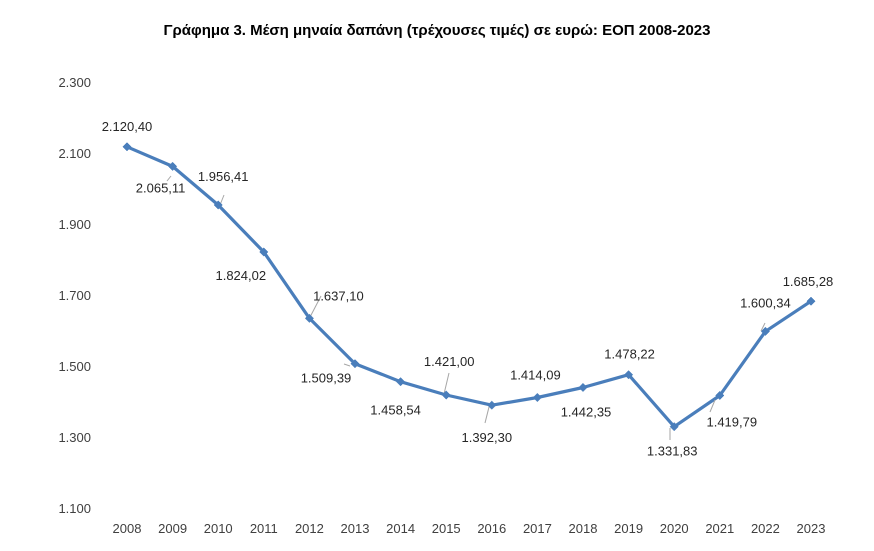 This screenshot has width=874, height=551. I want to click on data-label: 1.600,34, so click(765, 302).